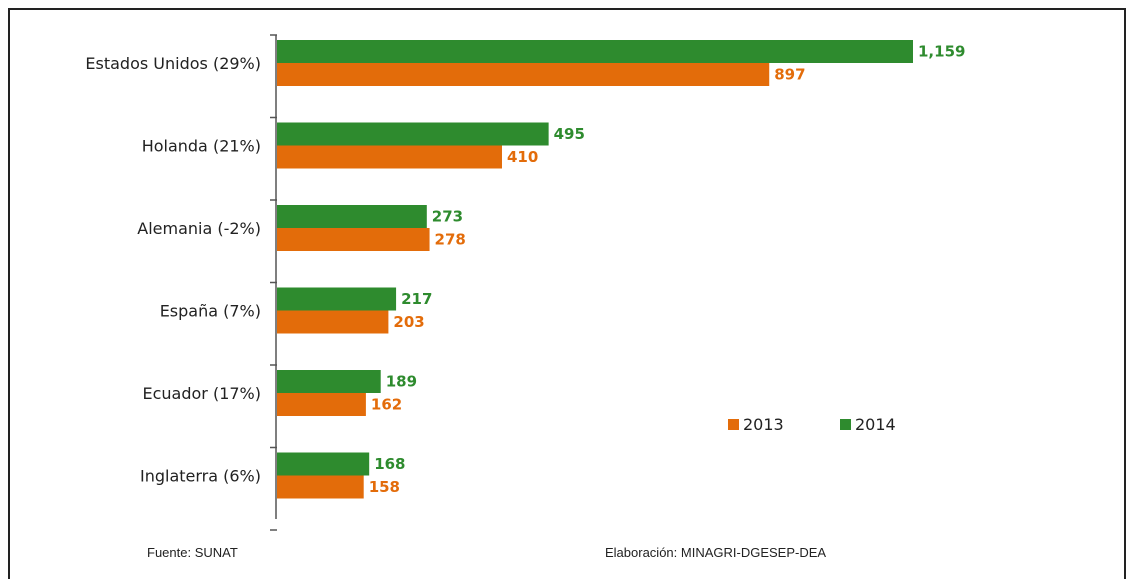  What do you see at coordinates (386, 405) in the screenshot?
I see `value-label-2013-ecuador-17: 162` at bounding box center [386, 405].